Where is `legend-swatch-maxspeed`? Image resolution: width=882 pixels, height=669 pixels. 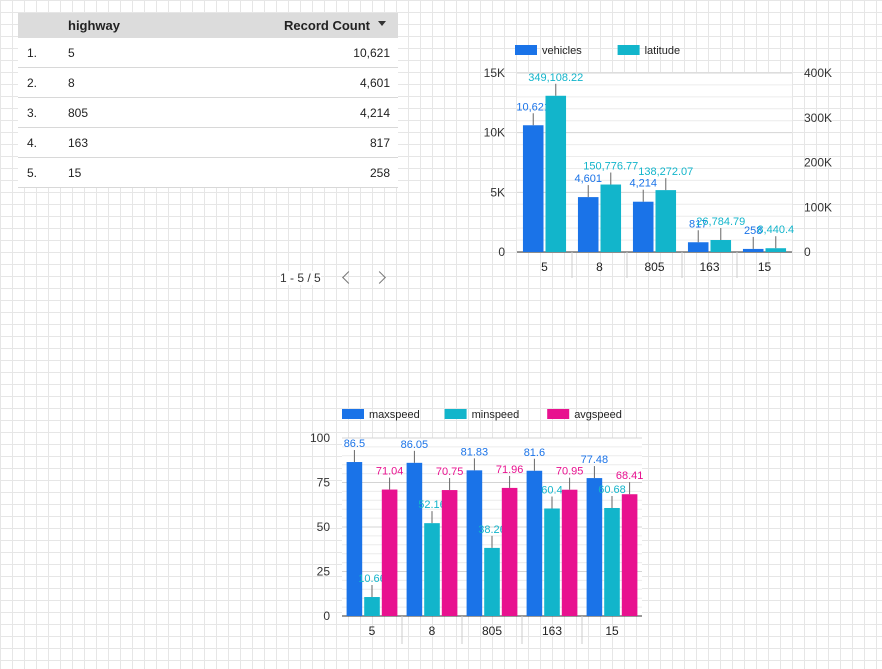
legend-swatch-maxspeed is located at coordinates (353, 414).